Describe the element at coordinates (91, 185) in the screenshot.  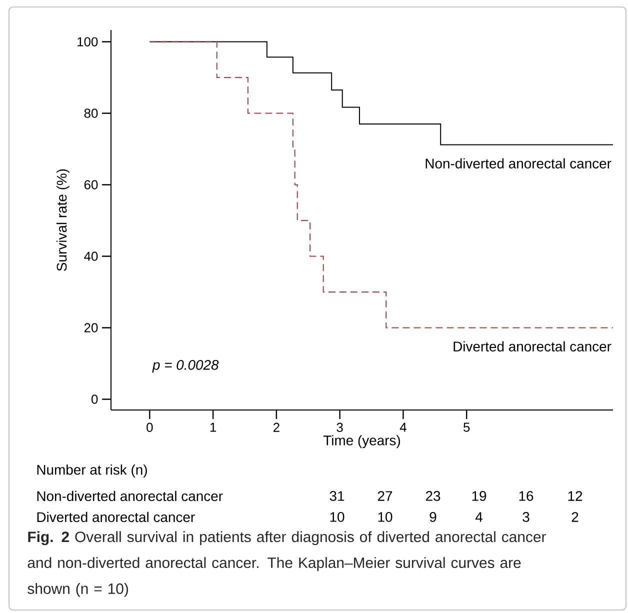
I see `y-tick-label: 60` at that location.